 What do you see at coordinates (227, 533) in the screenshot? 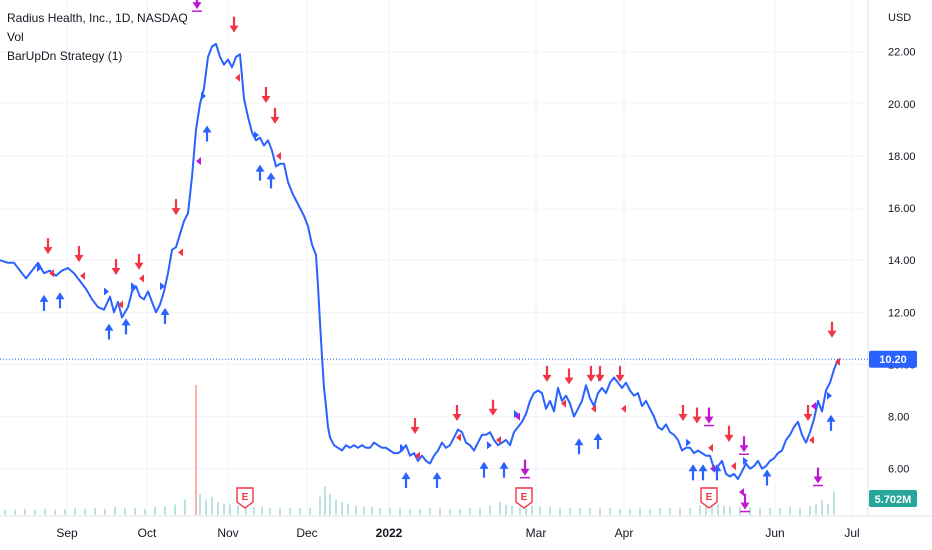
I see `x-tick-label: Nov` at bounding box center [227, 533].